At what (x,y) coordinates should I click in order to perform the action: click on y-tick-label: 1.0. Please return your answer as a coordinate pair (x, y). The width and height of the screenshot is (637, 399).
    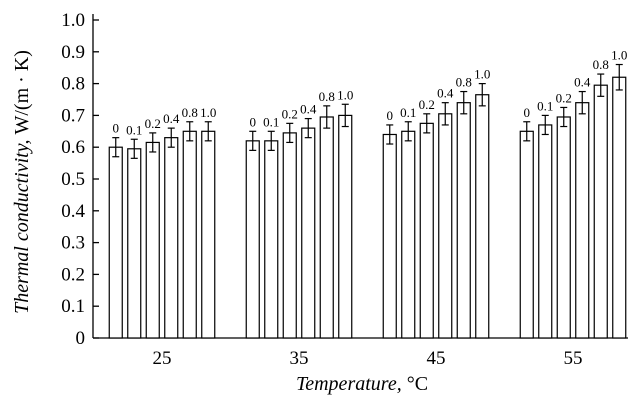
    Looking at the image, I should click on (73, 20).